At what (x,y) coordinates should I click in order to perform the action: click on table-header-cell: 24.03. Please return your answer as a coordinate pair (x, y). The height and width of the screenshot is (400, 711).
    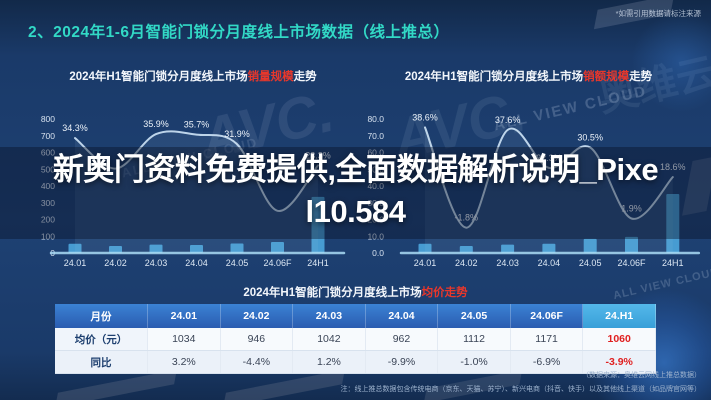
    Looking at the image, I should click on (329, 316).